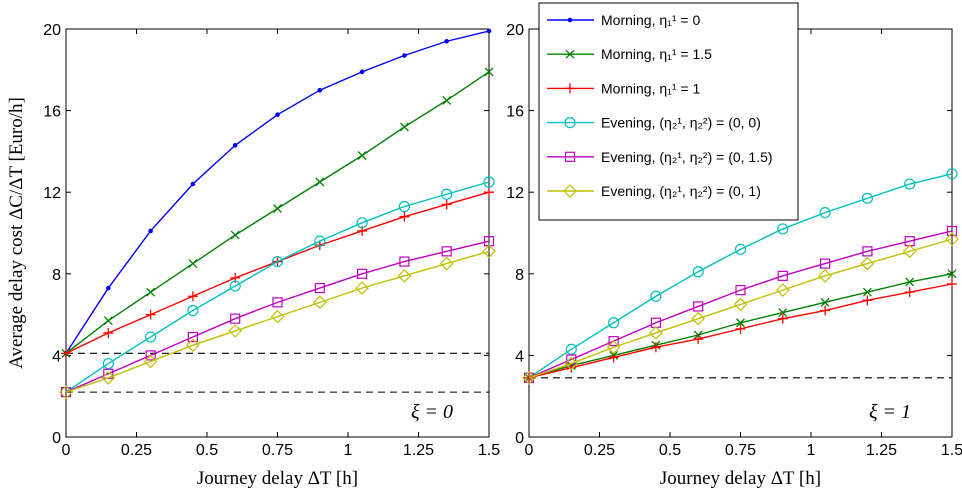 This screenshot has width=962, height=494. I want to click on x-tick-label: 0.25, so click(599, 450).